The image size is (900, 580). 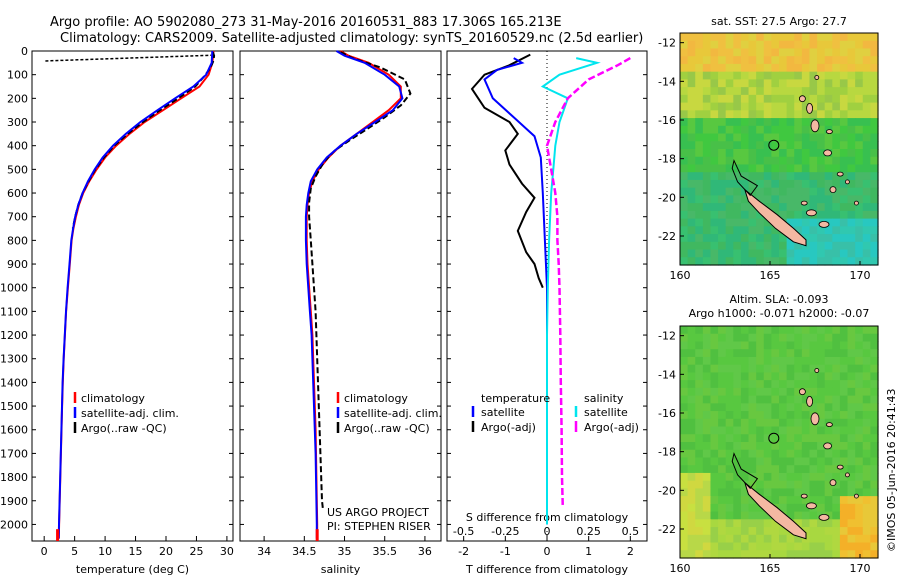 I want to click on sst-map-title: sat. SST: 27.5 Argo: 27.7, so click(x=779, y=21).